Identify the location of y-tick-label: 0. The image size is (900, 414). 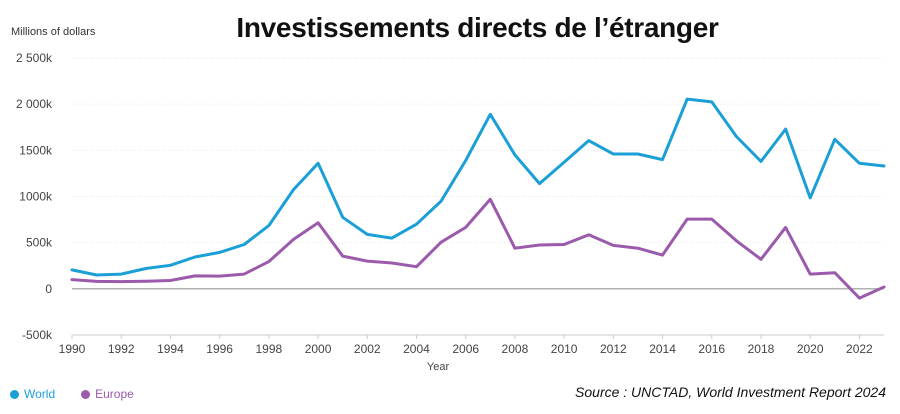
(48, 289).